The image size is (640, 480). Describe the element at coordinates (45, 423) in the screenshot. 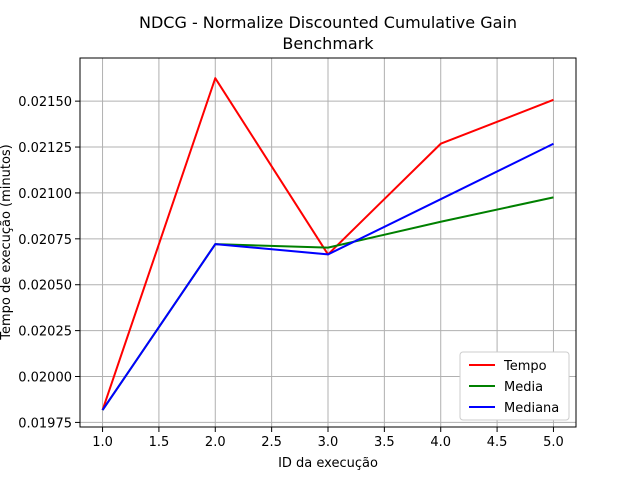

I see `y-tick-label: 0.01975` at that location.